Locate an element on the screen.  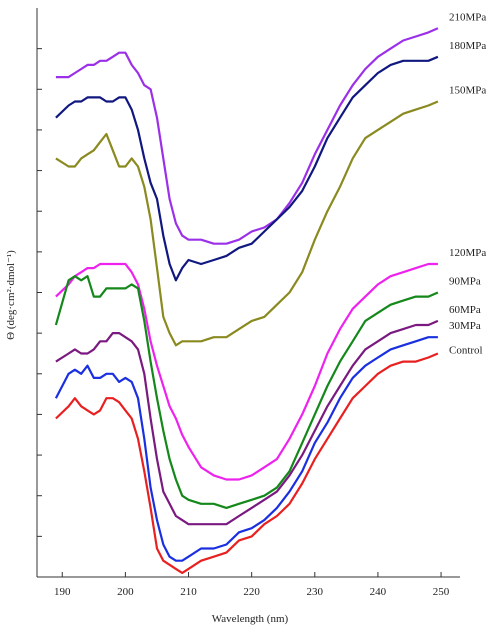
series-label: 120MPa is located at coordinates (467, 253).